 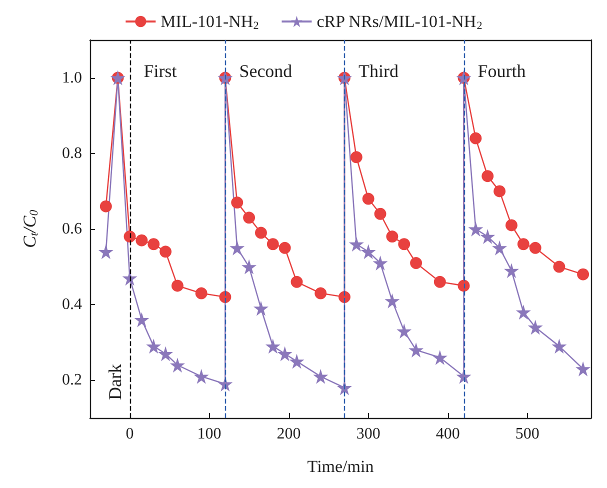 I want to click on ref-line-label: Second, so click(x=265, y=71).